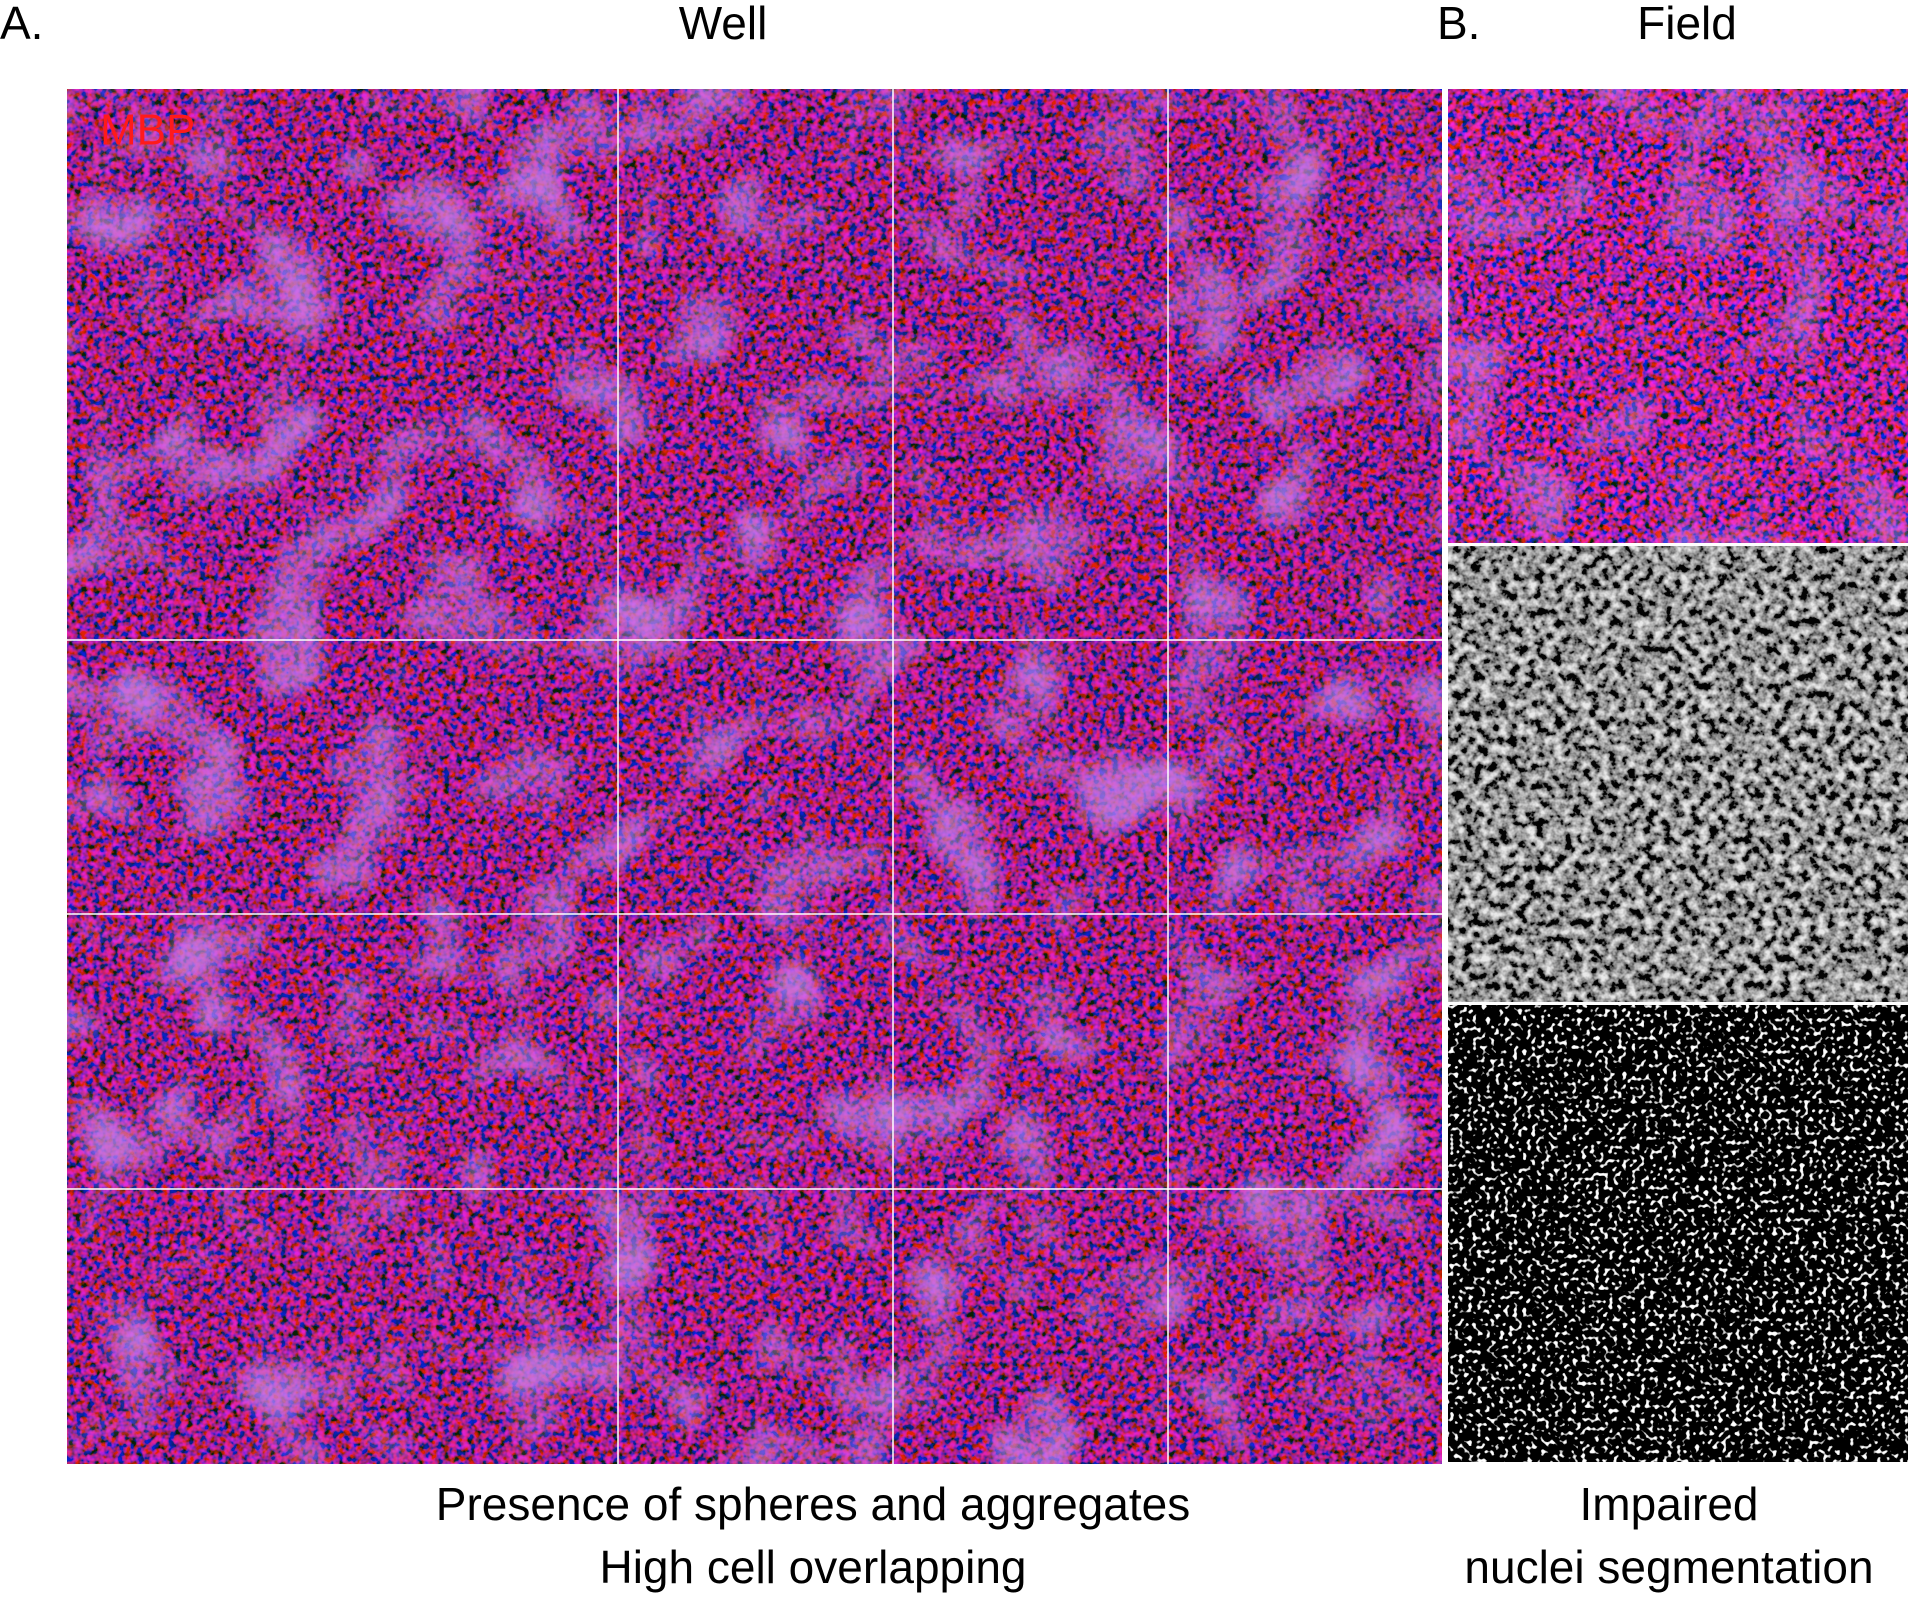  I want to click on panel-b-label: B., so click(1458, 24).